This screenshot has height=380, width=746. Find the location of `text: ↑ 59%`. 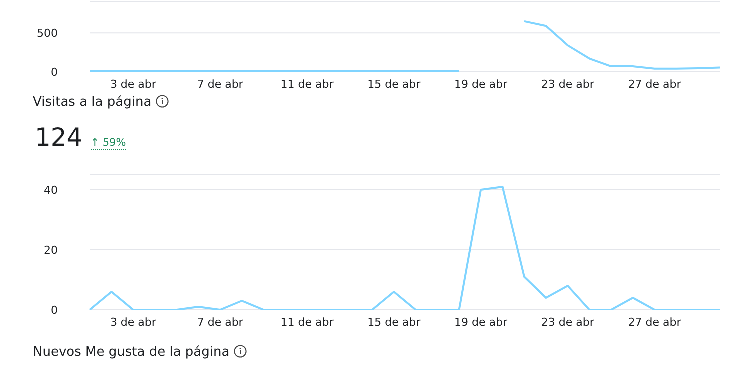

text: ↑ 59% is located at coordinates (108, 143).